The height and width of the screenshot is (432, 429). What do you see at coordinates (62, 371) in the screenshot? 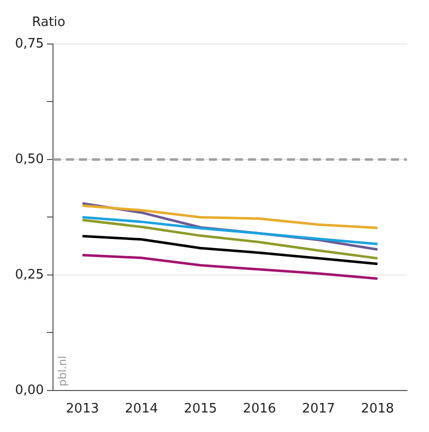
I see `annotation: pbl.nl` at bounding box center [62, 371].